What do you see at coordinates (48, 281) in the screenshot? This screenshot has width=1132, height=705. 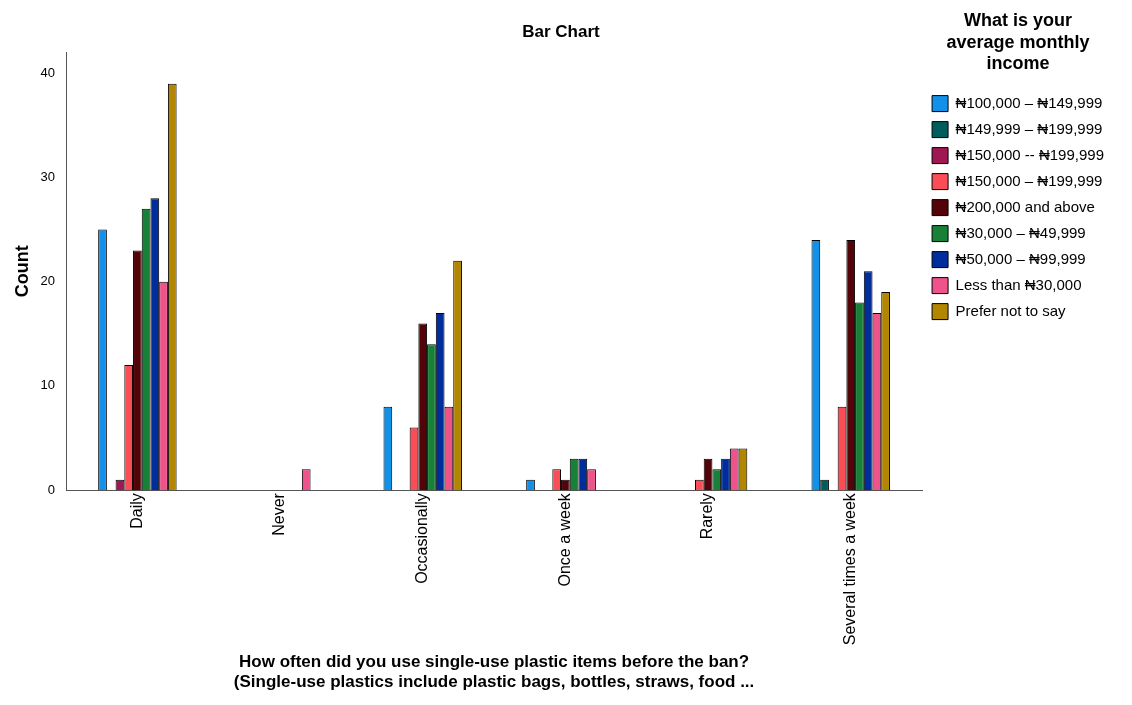 I see `y-tick-label: 20` at bounding box center [48, 281].